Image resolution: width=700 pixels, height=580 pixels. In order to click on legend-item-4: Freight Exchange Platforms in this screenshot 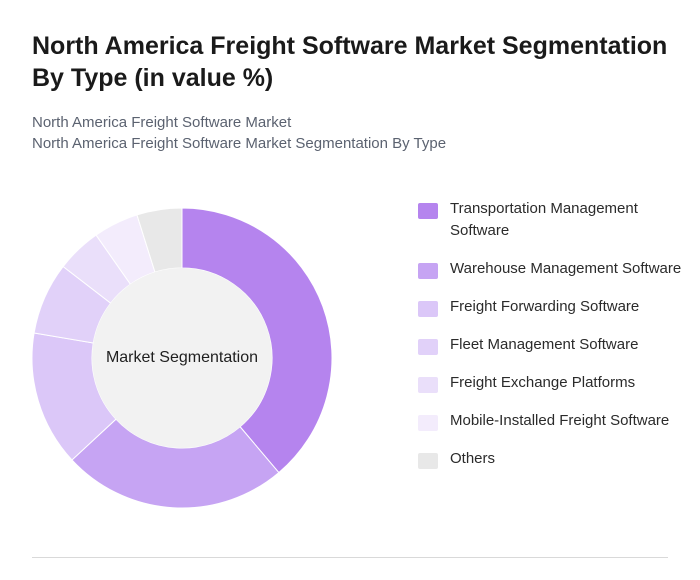, I will do `click(553, 383)`.